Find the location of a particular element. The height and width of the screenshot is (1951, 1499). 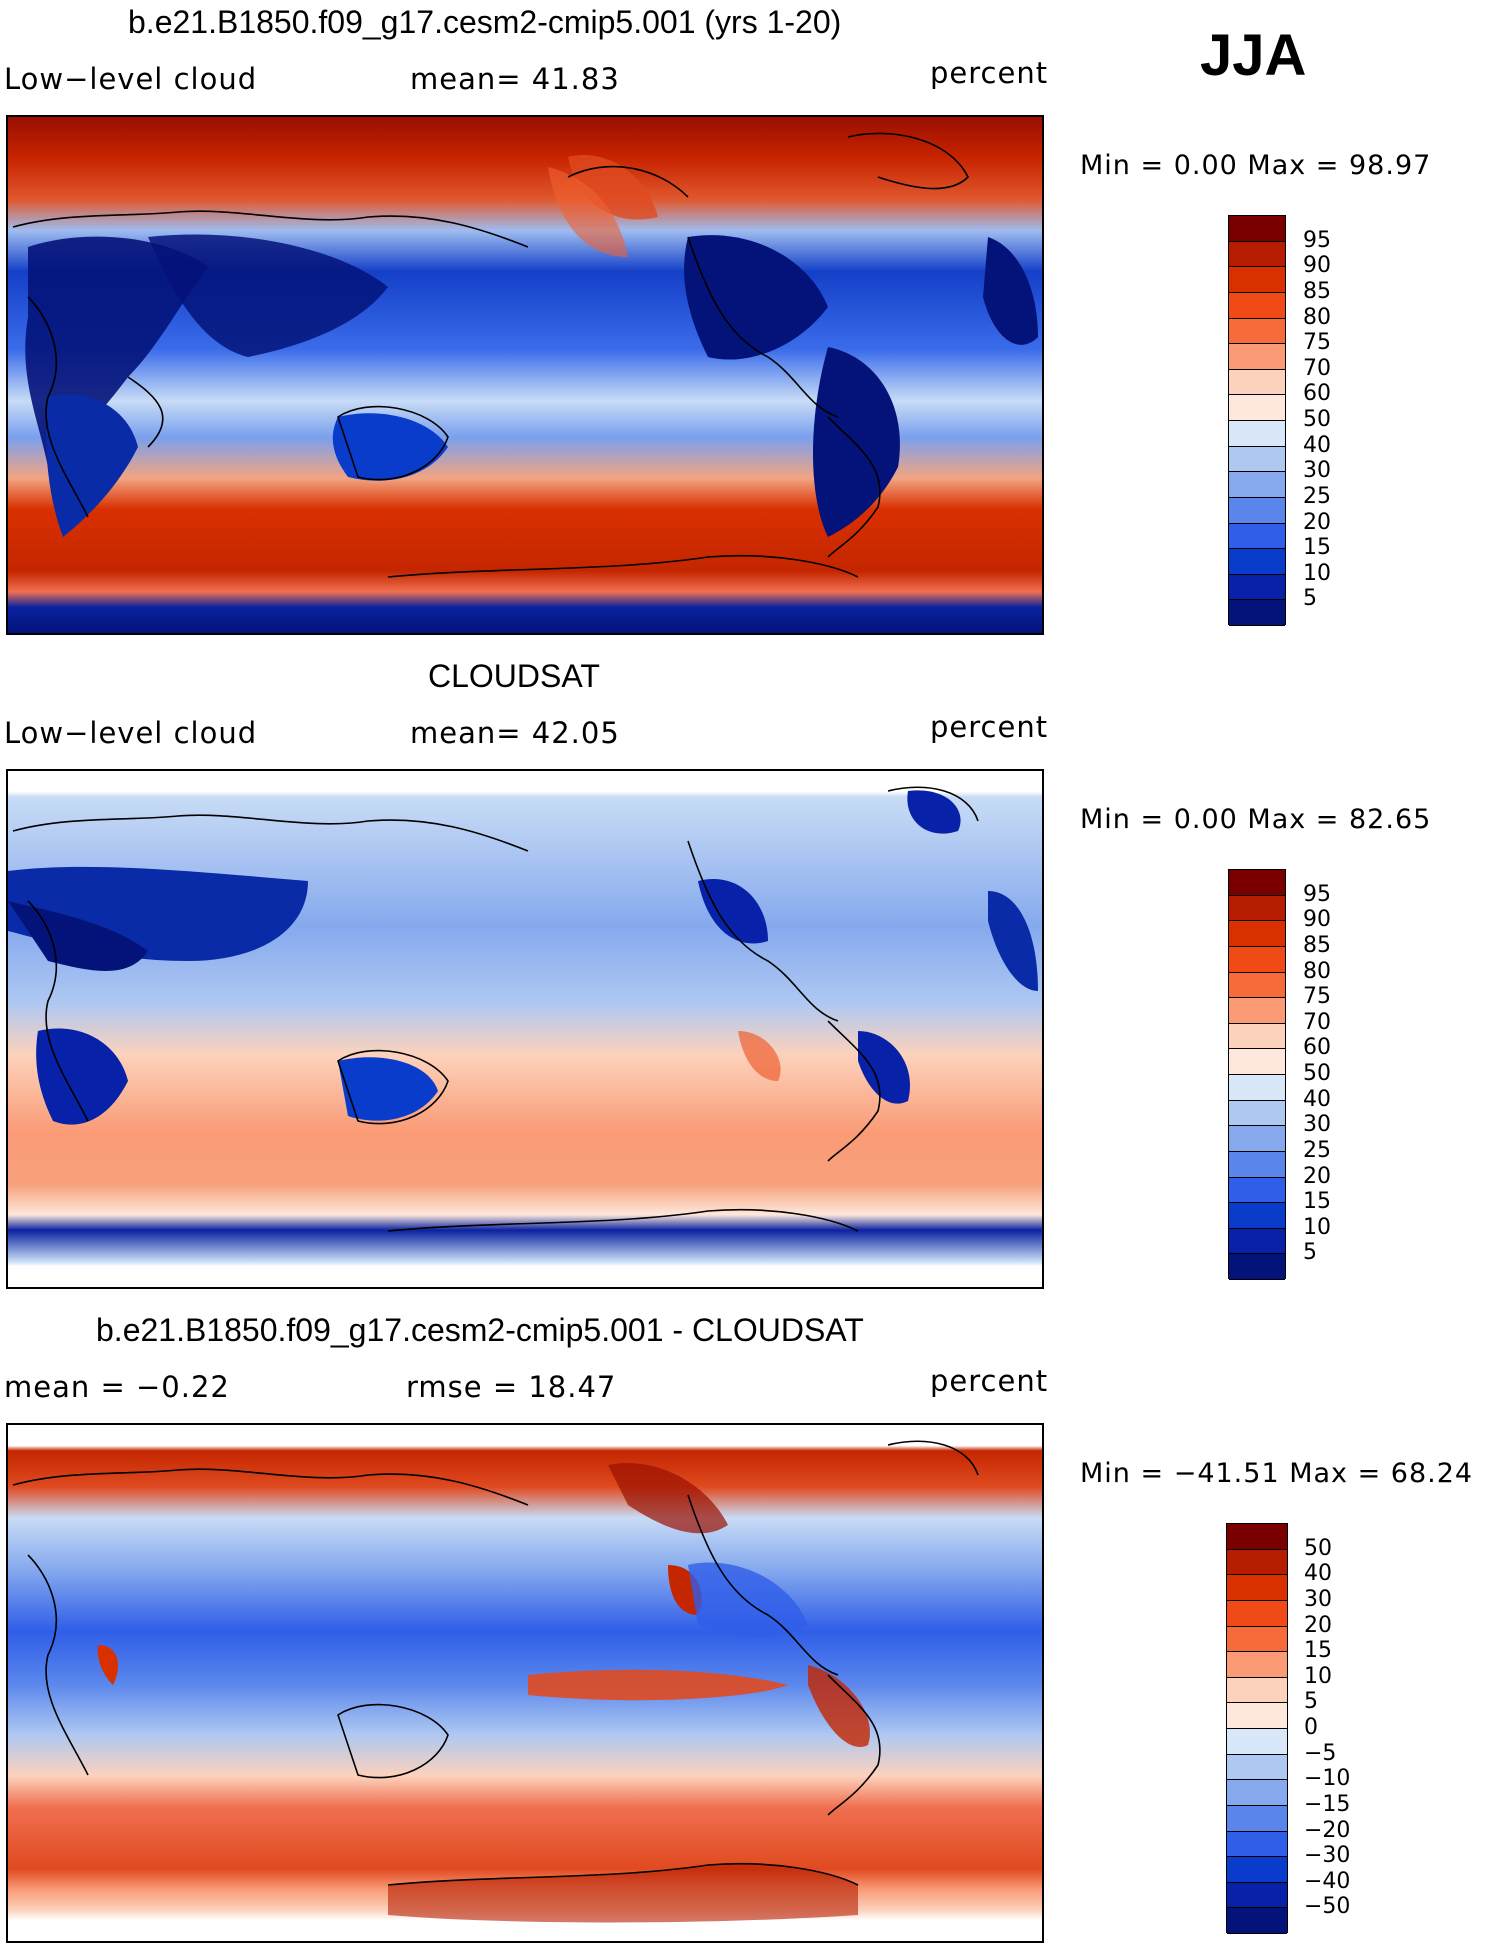

panel-3-colorbar-blocks is located at coordinates (1257, 1728).